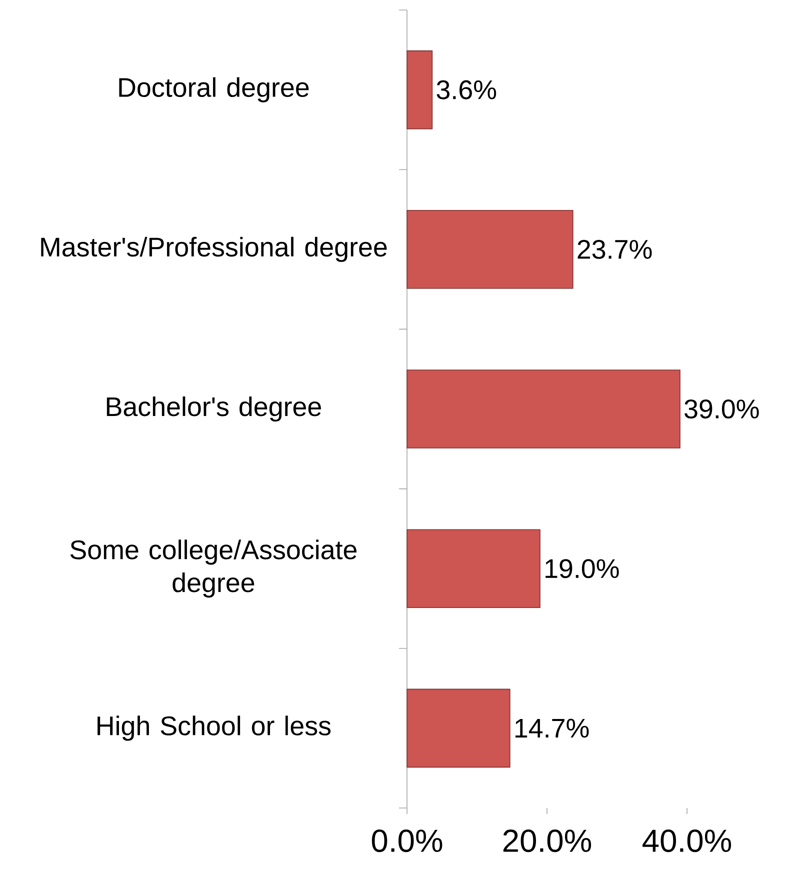  What do you see at coordinates (214, 728) in the screenshot?
I see `y-tick-label: High School or less` at bounding box center [214, 728].